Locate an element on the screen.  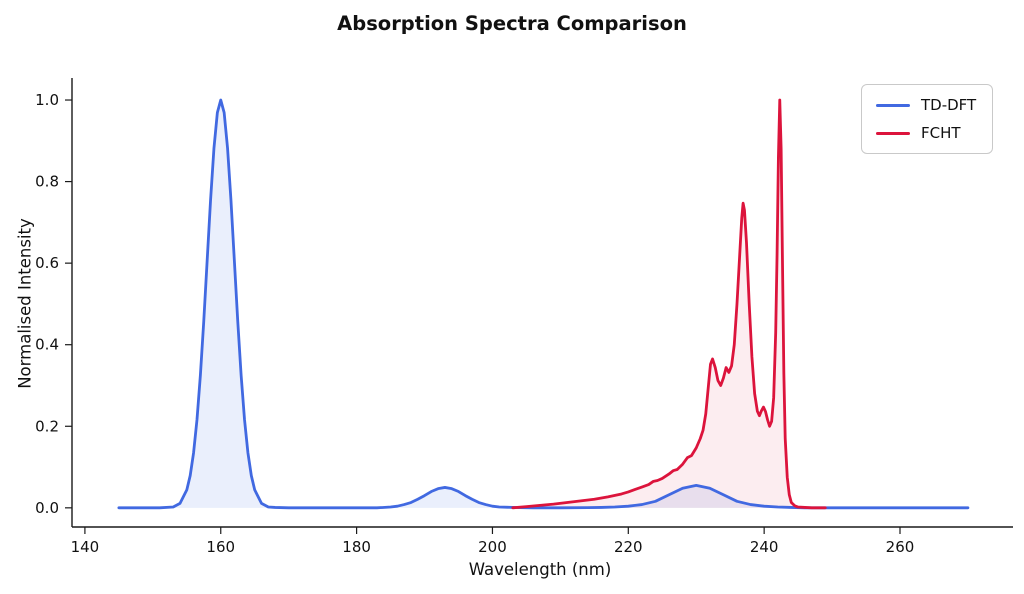
legend: TD-DFT FCHT is located at coordinates (927, 119).